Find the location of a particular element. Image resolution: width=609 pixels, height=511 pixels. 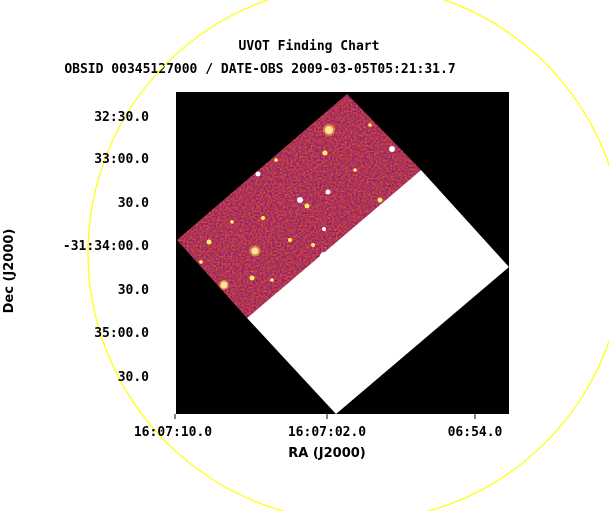

x-axis-label: RA (J2000) is located at coordinates (327, 453).